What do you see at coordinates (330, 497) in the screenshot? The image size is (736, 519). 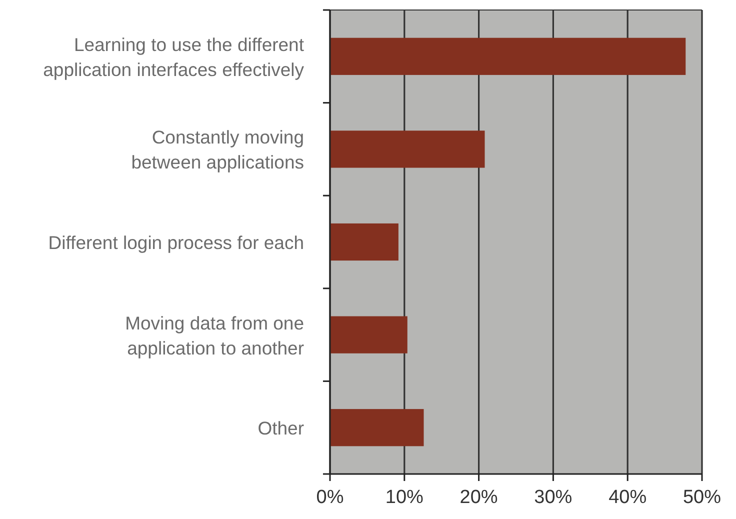 I see `x-tick-label: 0%` at bounding box center [330, 497].